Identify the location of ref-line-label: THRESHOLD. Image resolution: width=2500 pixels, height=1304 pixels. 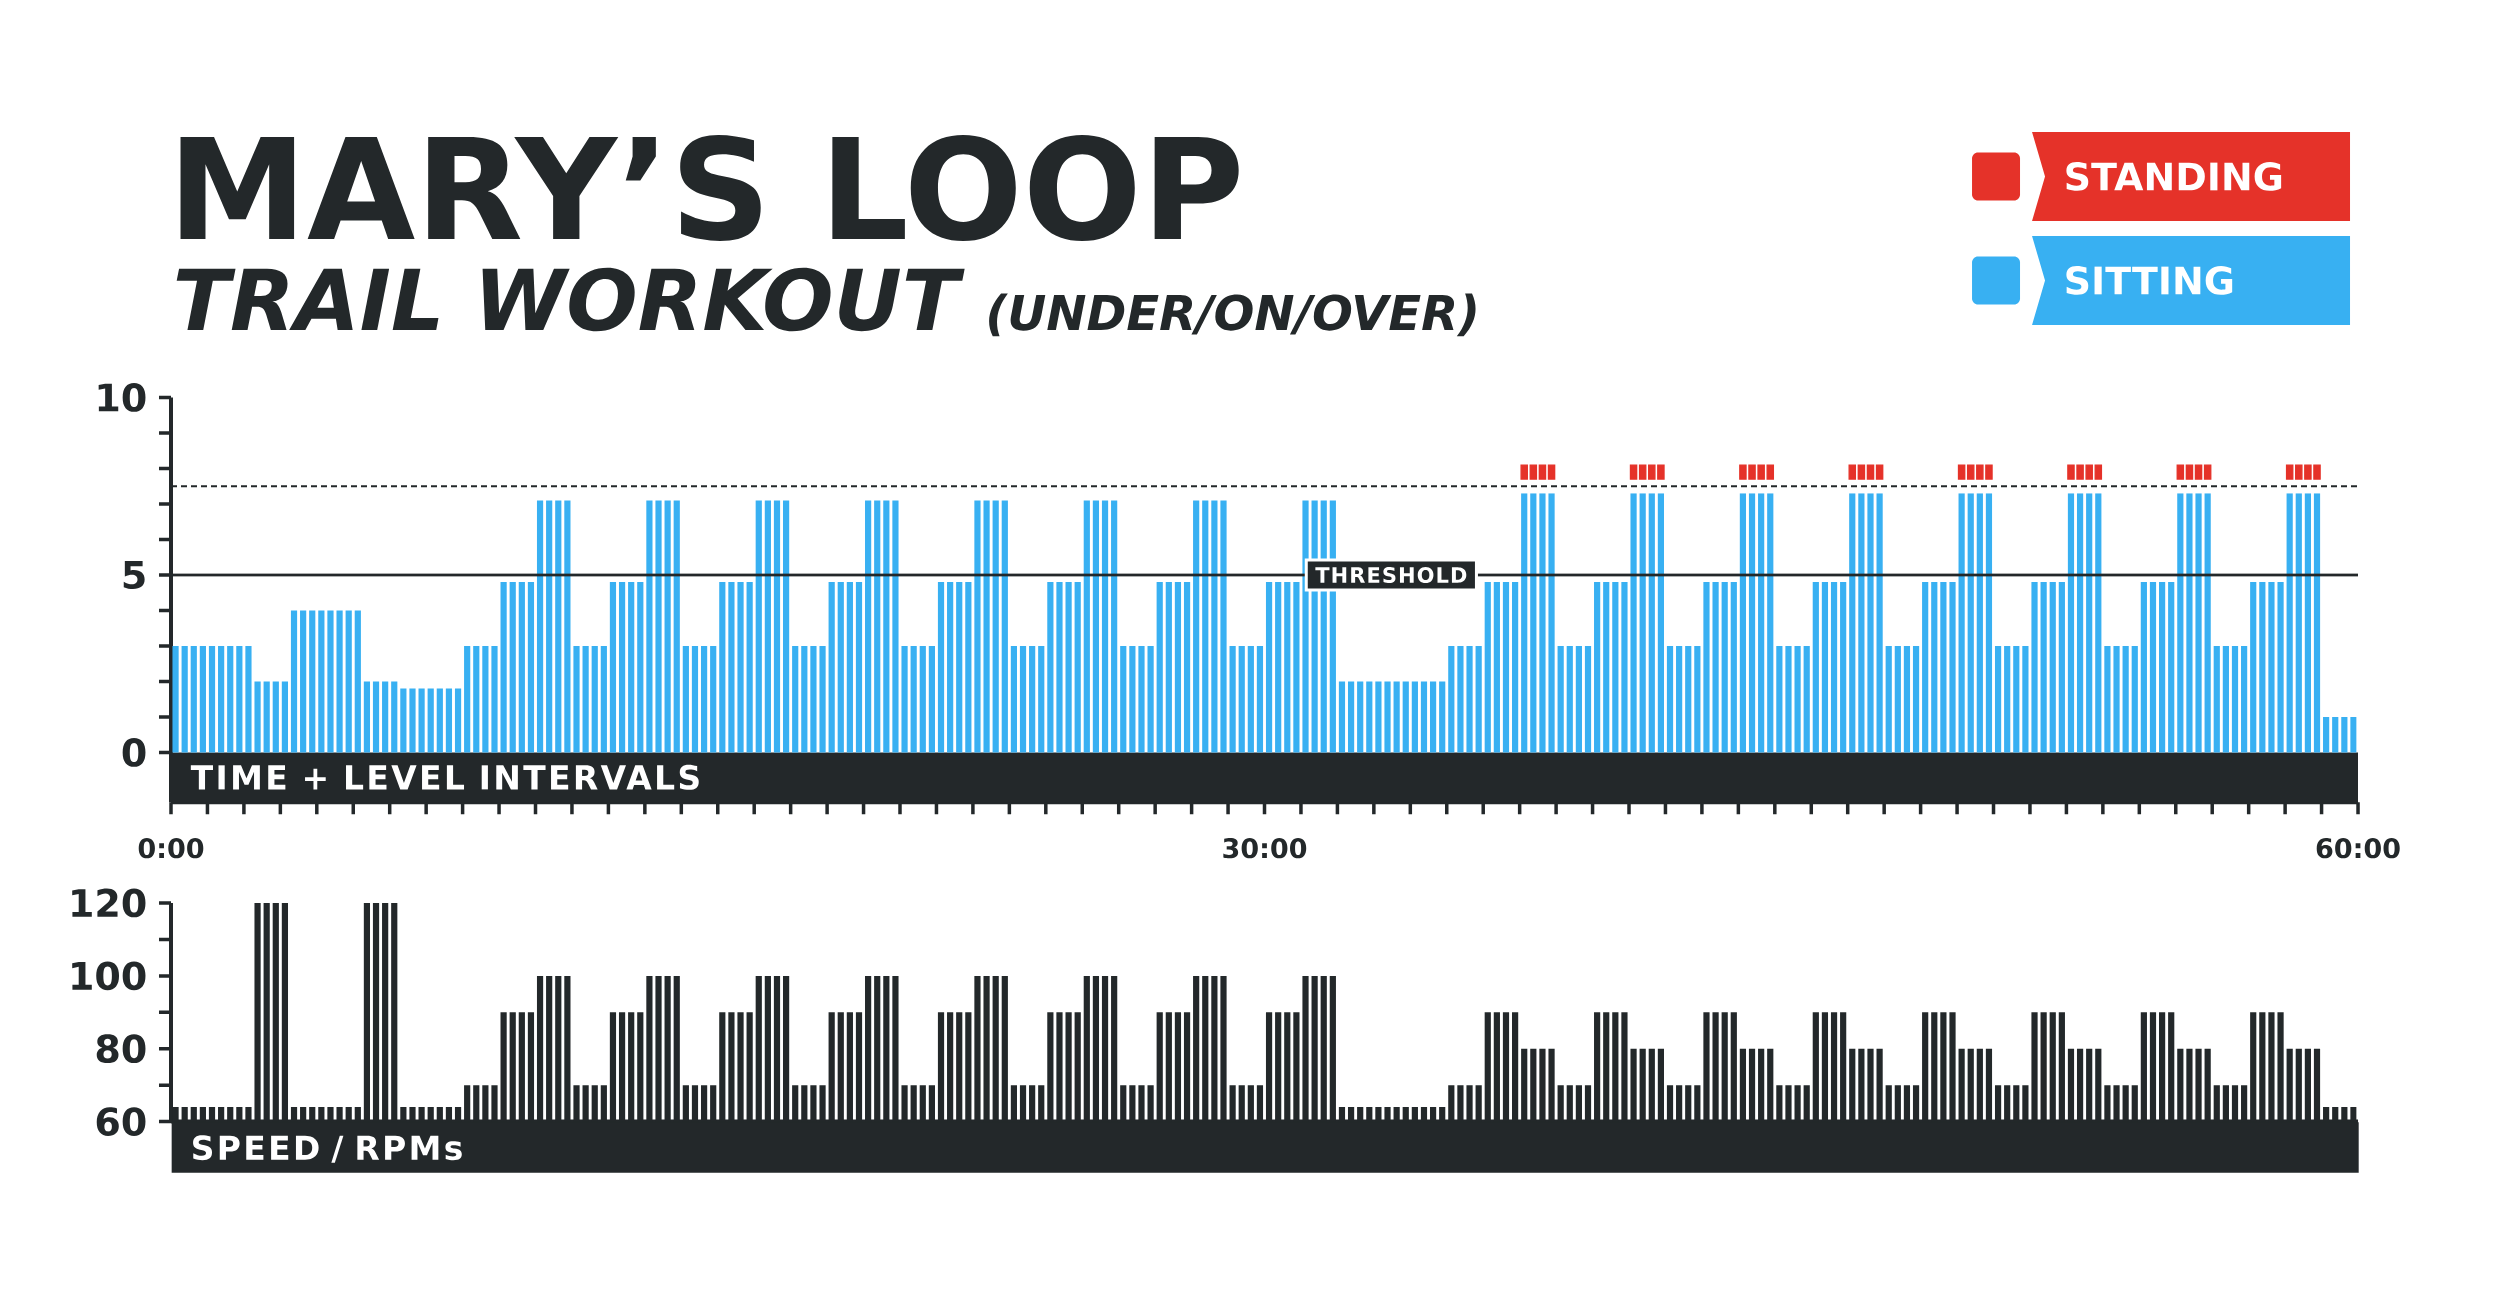
(1391, 575).